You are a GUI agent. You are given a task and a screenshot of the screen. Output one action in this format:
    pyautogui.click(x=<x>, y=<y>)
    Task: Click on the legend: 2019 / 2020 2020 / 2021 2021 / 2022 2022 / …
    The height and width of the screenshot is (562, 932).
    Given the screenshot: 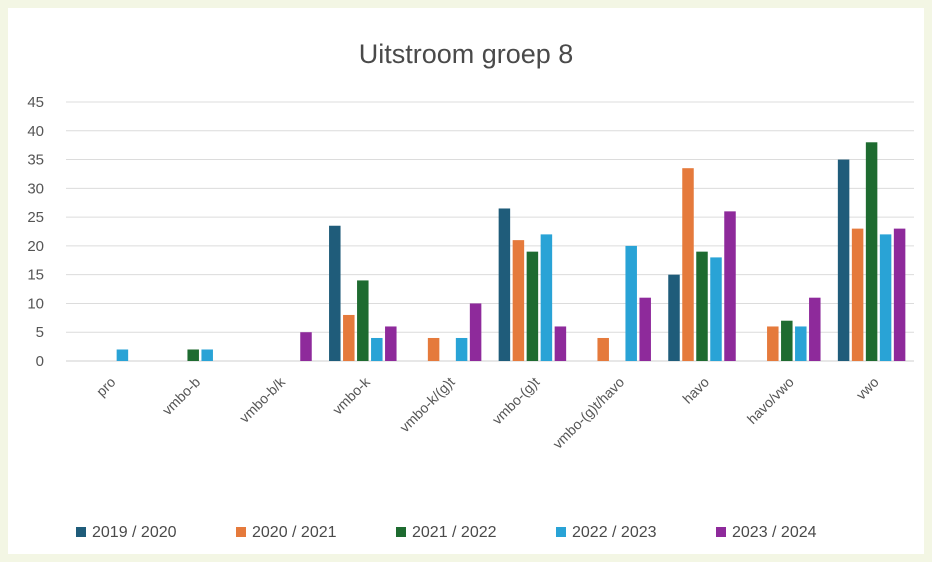 What is the action you would take?
    pyautogui.click(x=446, y=532)
    